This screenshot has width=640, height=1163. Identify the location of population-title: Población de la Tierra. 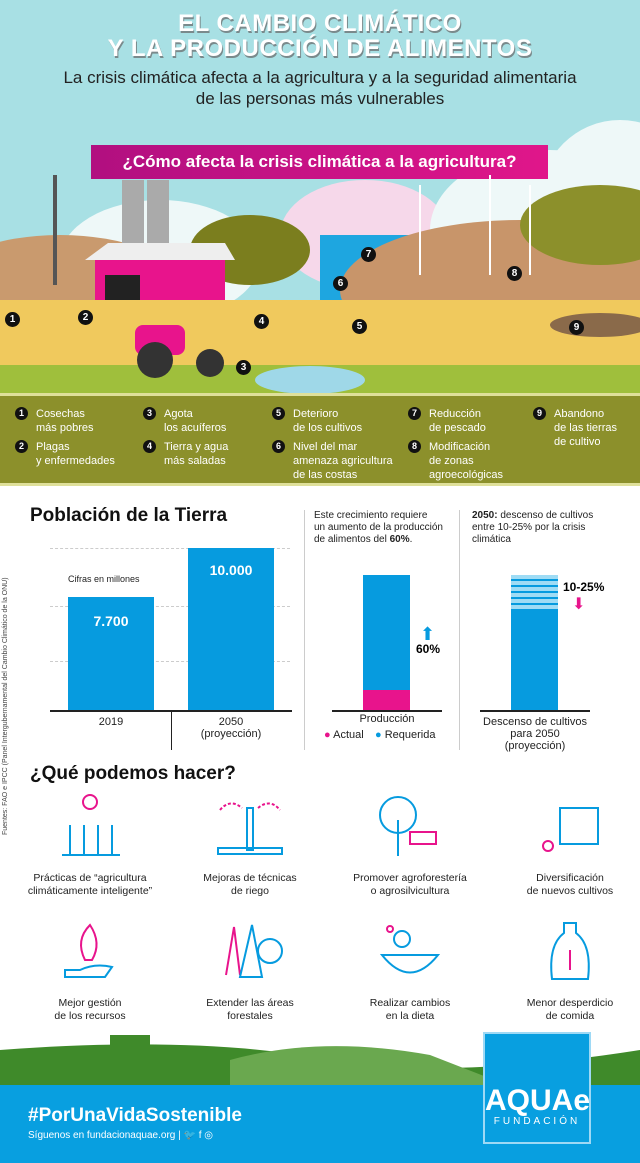
(129, 515).